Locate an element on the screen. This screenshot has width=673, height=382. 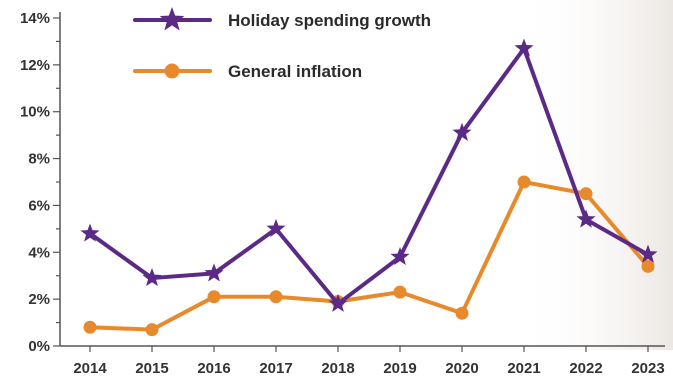
x-tick-label: 2019 is located at coordinates (399, 368).